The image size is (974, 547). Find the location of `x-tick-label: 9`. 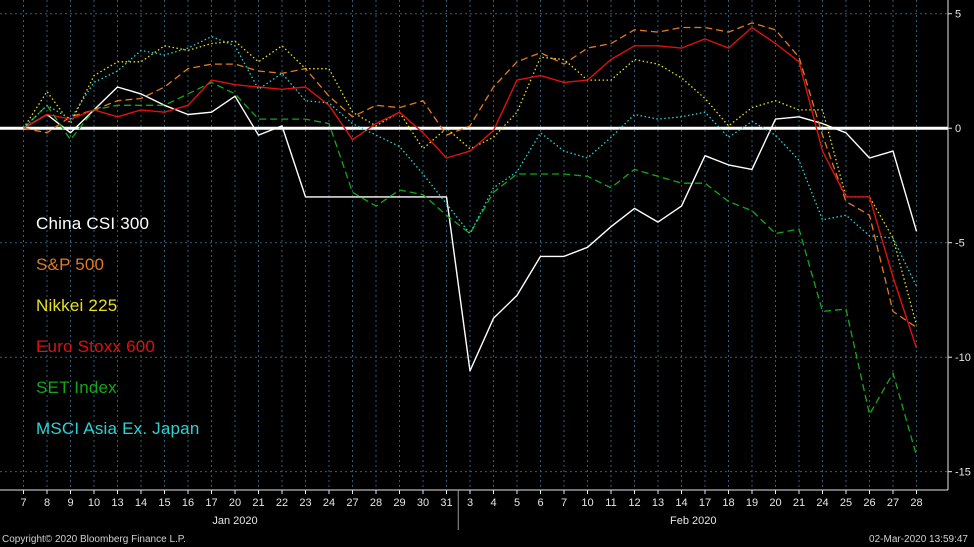

x-tick-label: 9 is located at coordinates (70, 503).